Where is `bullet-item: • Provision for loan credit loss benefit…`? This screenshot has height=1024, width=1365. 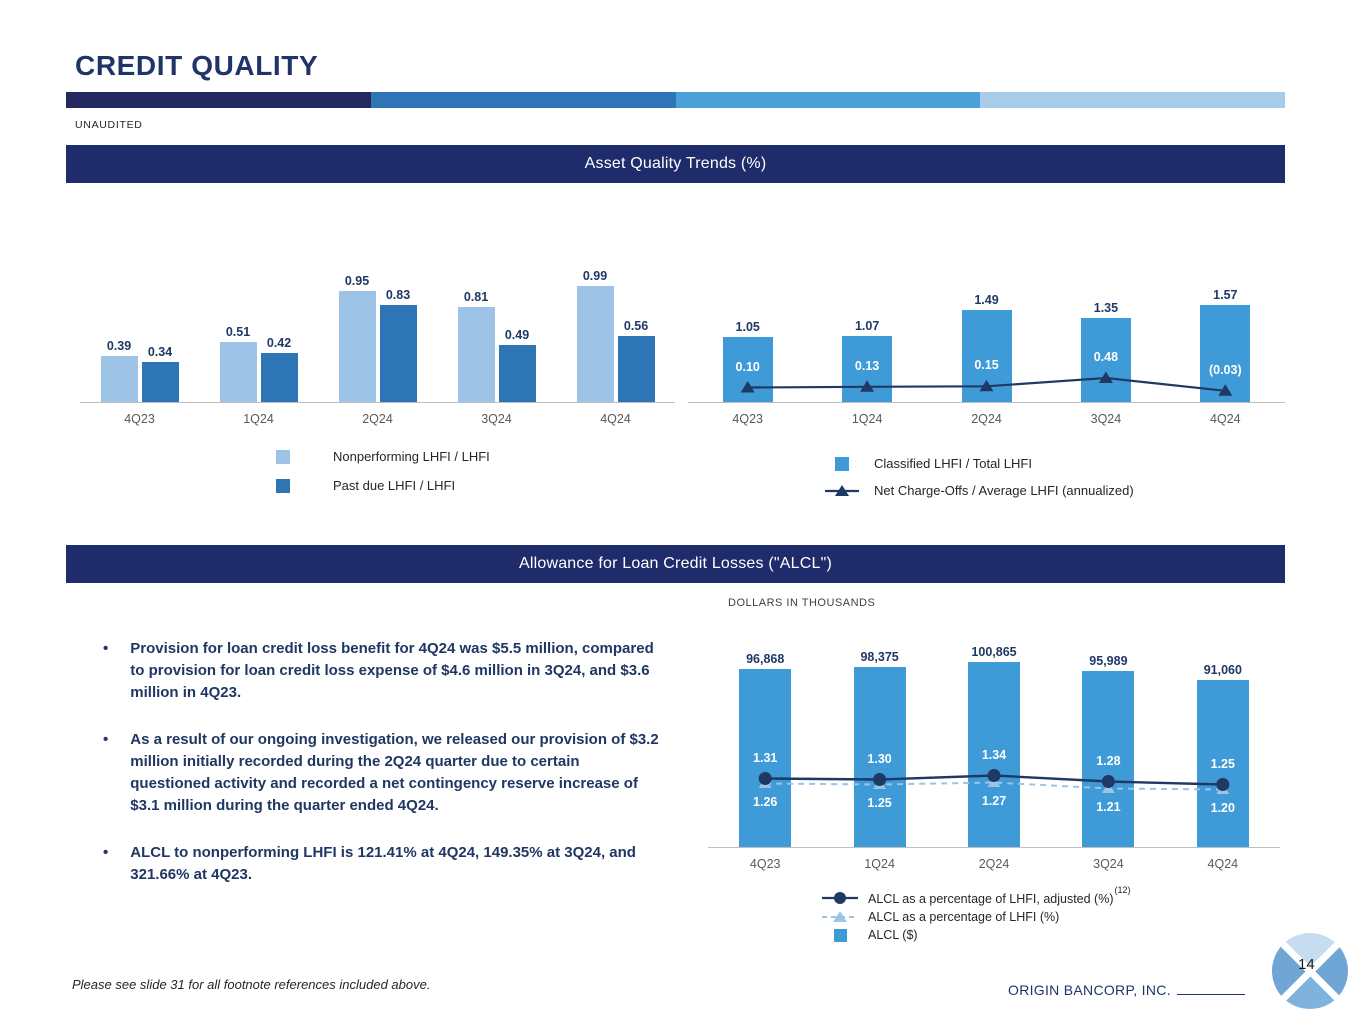
bullet-item: • Provision for loan credit loss benefit… is located at coordinates (382, 670).